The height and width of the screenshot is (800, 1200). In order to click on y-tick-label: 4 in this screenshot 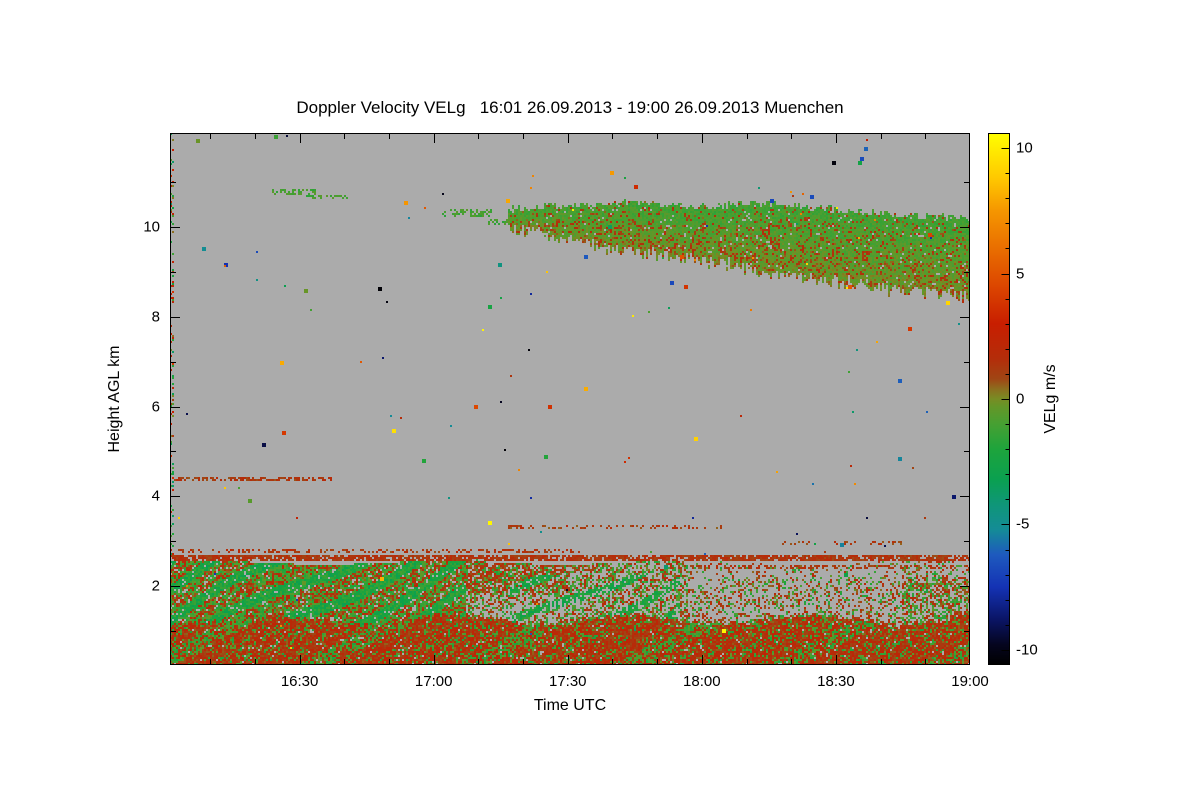, I will do `click(155, 496)`.